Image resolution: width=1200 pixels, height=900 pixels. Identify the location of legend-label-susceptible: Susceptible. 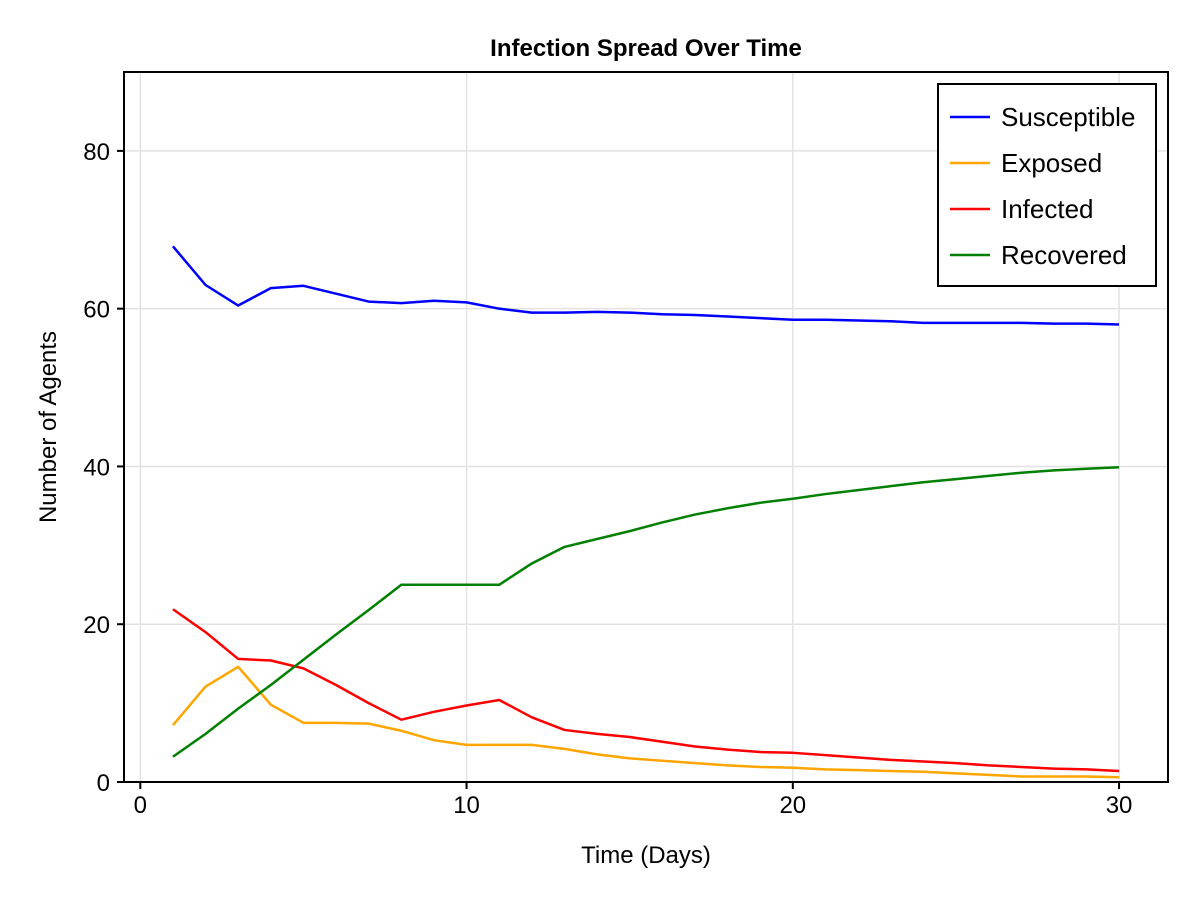
(1068, 117).